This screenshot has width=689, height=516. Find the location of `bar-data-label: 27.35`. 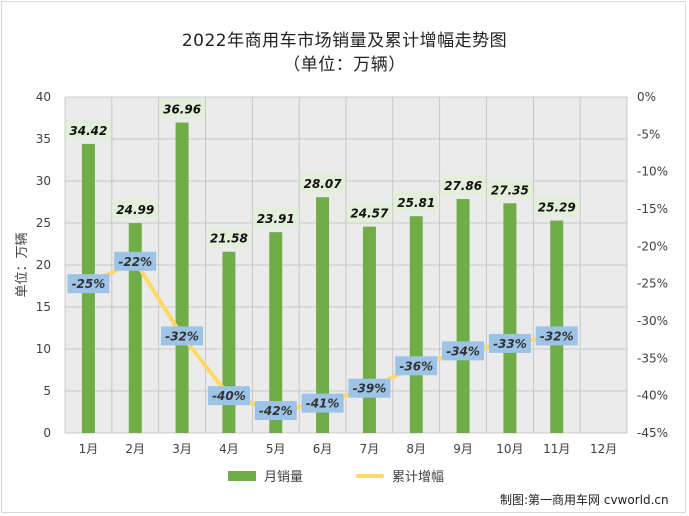

bar-data-label: 27.35 is located at coordinates (510, 190).